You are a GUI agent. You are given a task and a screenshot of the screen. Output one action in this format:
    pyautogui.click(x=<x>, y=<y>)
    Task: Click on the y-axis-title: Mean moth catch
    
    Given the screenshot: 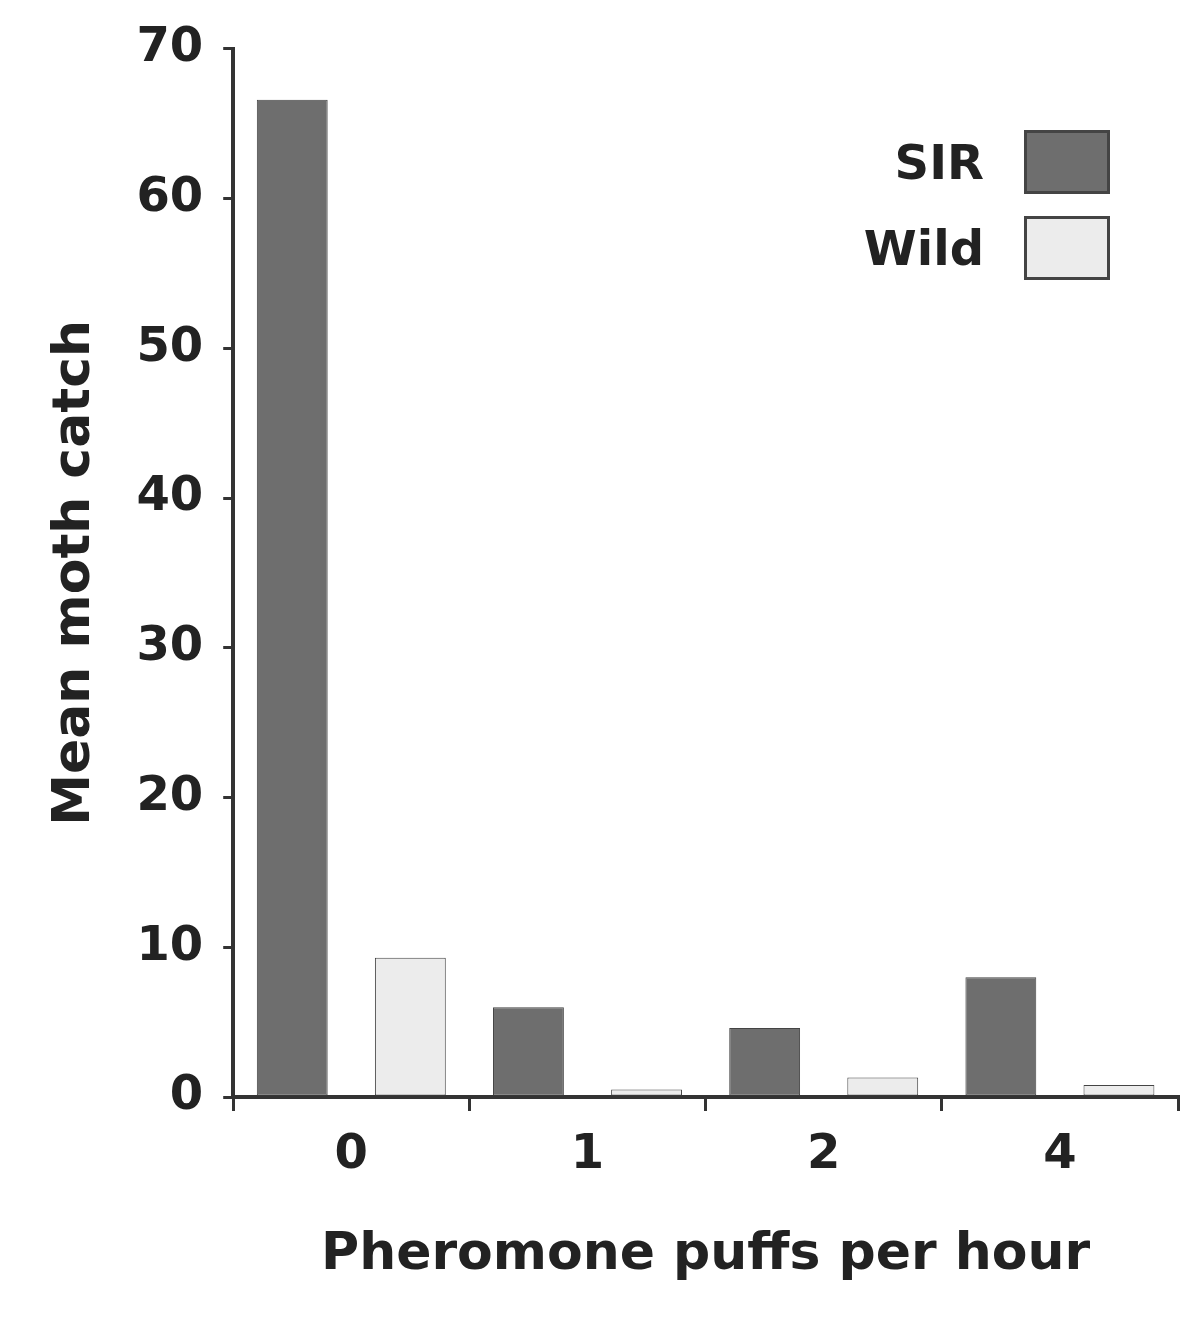 What is the action you would take?
    pyautogui.click(x=70, y=573)
    